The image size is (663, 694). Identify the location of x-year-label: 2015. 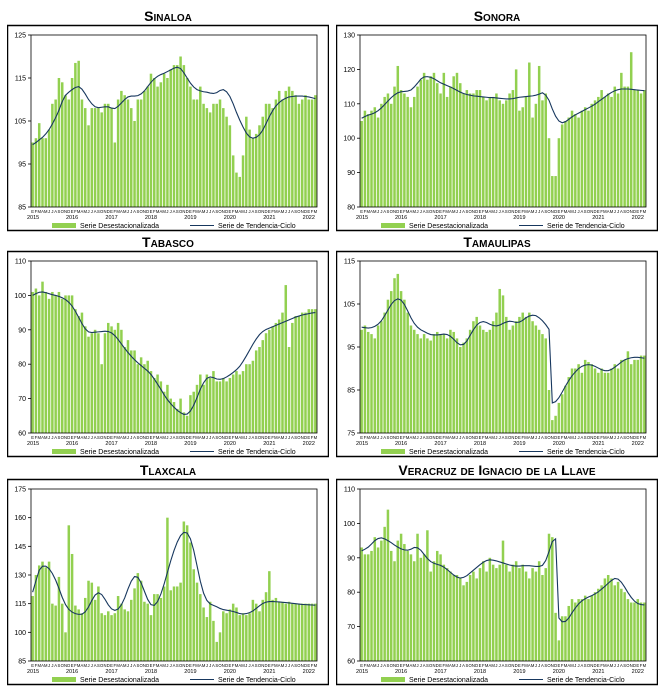
(33, 444).